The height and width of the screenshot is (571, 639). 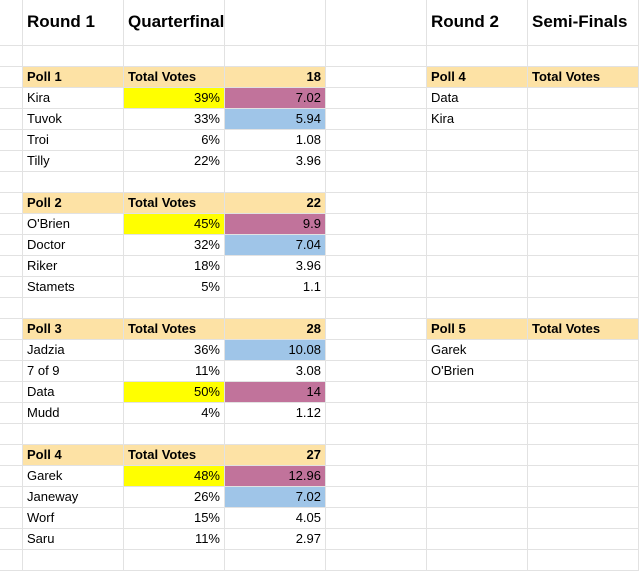 I want to click on vote-percent: 11%, so click(x=174, y=371).